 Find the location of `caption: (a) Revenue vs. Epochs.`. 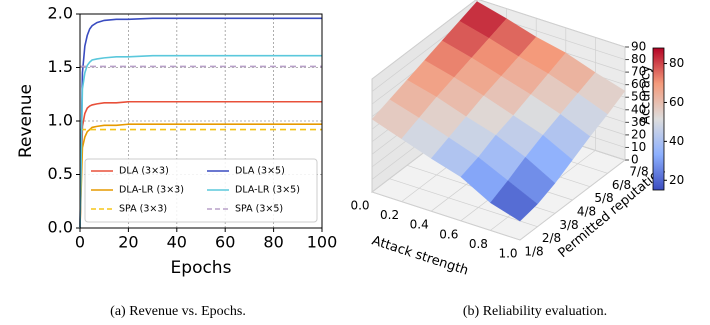

caption: (a) Revenue vs. Epochs. is located at coordinates (178, 311).